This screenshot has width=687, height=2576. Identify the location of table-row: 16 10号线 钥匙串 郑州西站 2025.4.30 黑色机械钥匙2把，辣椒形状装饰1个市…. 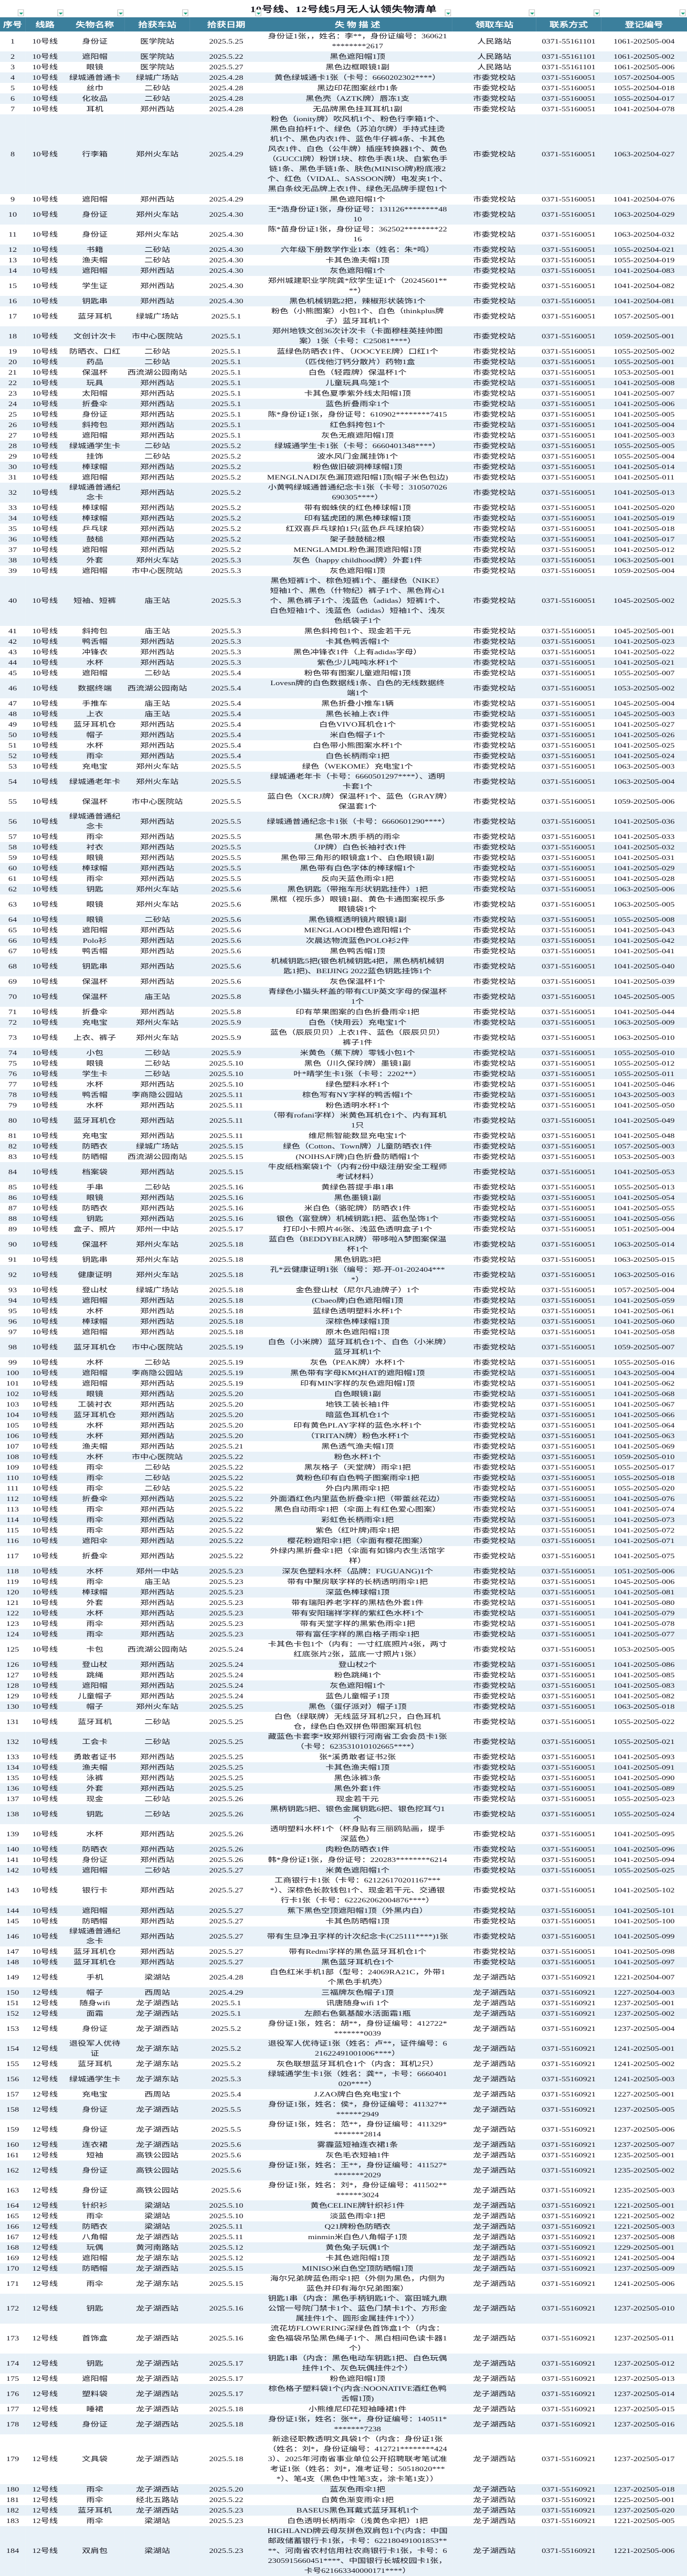
(343, 301).